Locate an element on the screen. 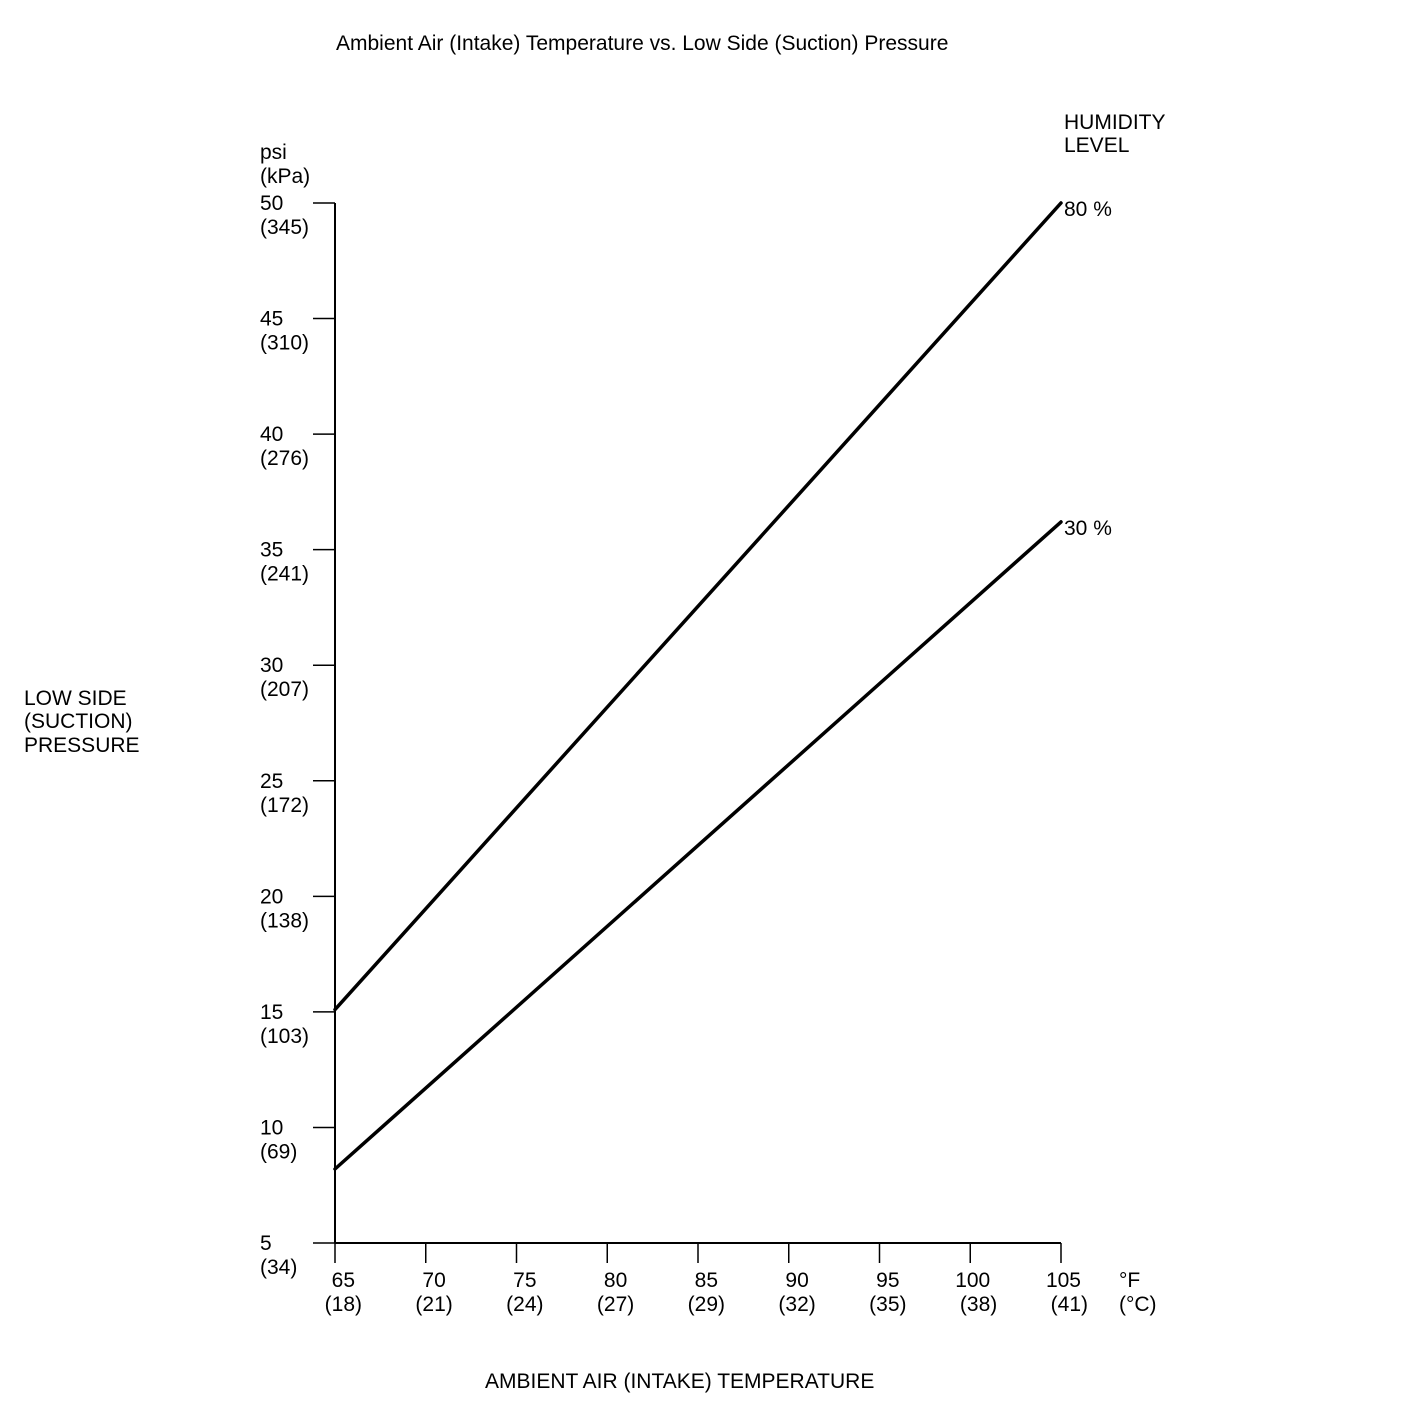 Image resolution: width=1408 pixels, height=1428 pixels. y-tick-sublabel: (276) is located at coordinates (284, 458).